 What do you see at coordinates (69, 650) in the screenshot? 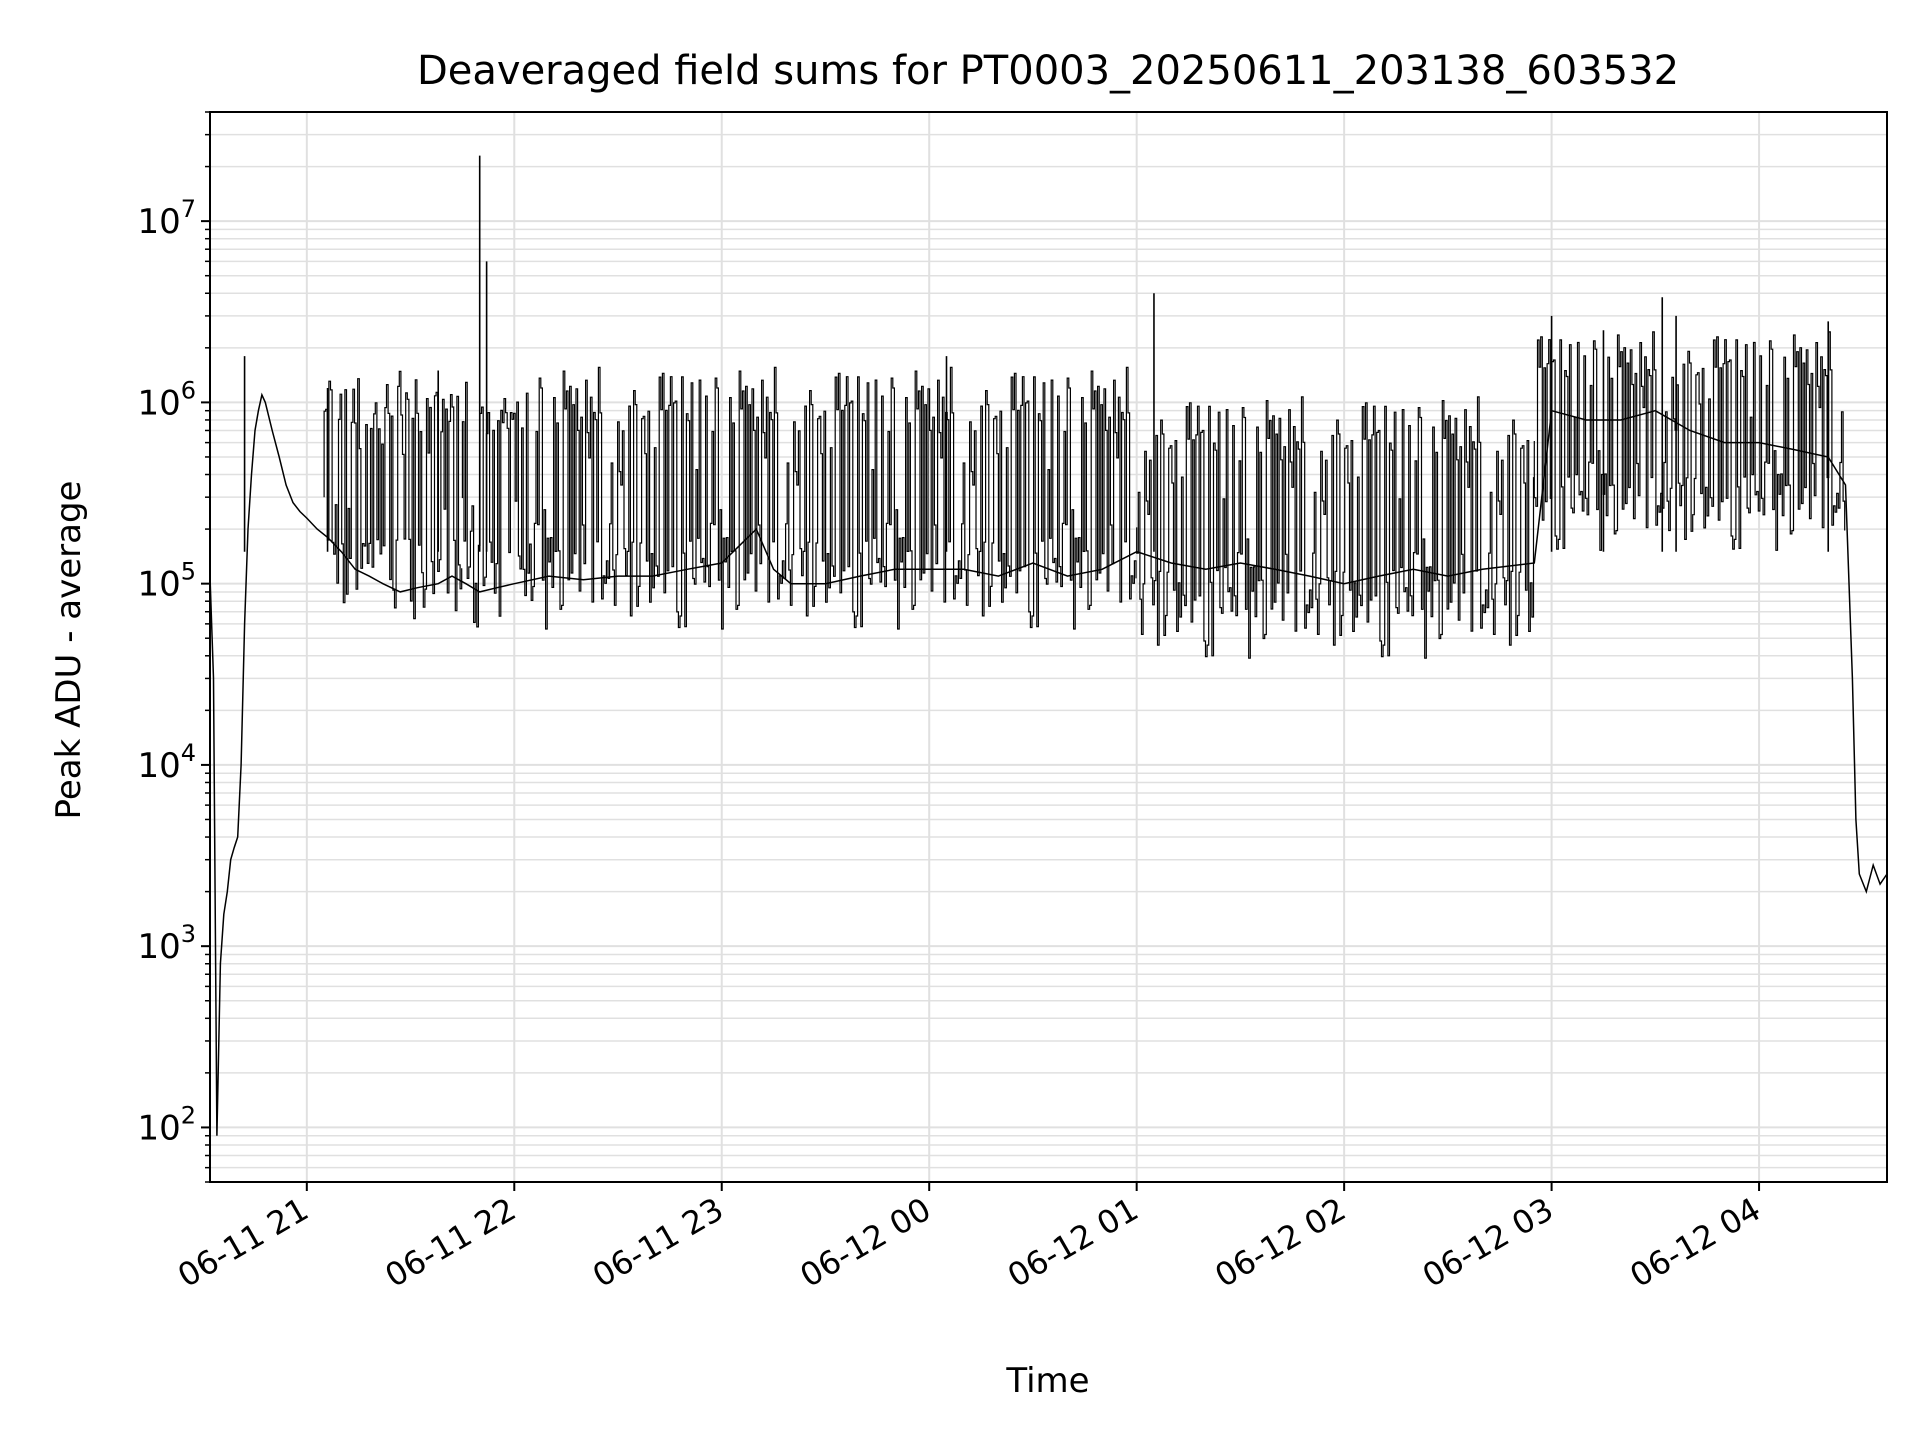
I see `y-axis-label: Peak ADU - average` at bounding box center [69, 650].